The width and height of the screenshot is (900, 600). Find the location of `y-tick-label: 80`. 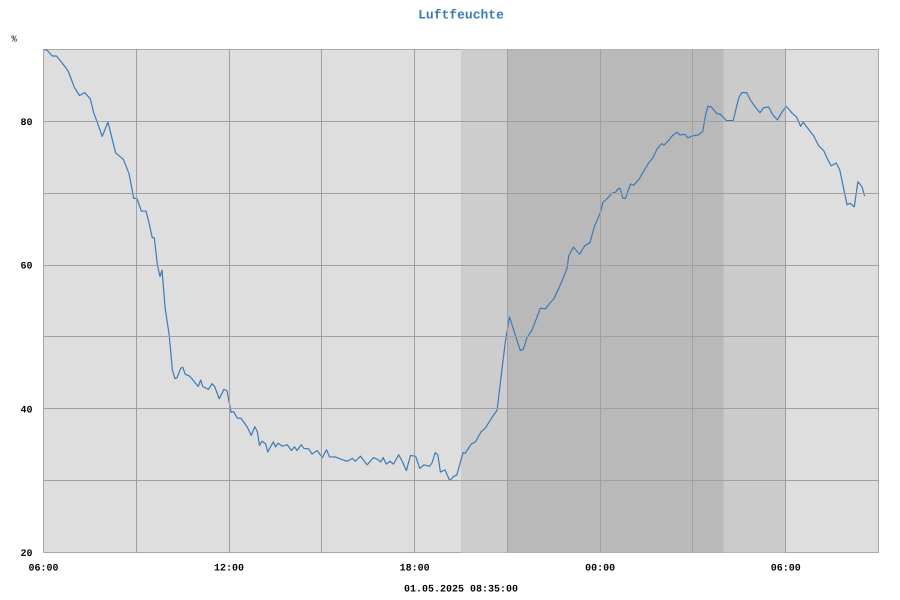

y-tick-label: 80 is located at coordinates (26, 123).